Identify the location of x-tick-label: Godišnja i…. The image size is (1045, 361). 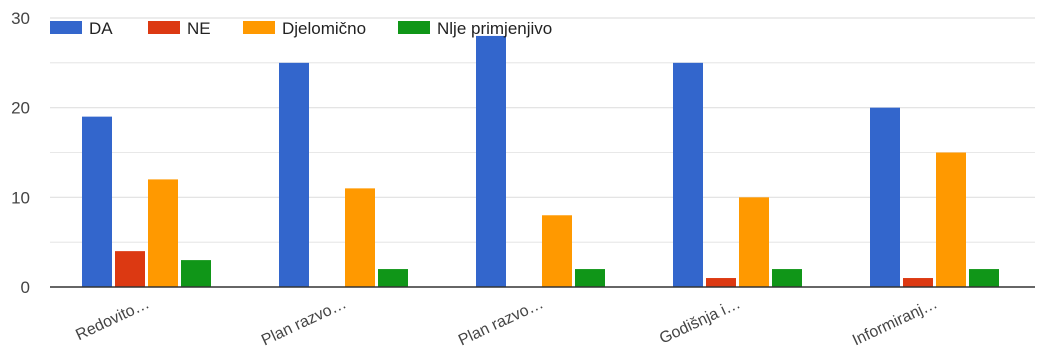
(700, 321).